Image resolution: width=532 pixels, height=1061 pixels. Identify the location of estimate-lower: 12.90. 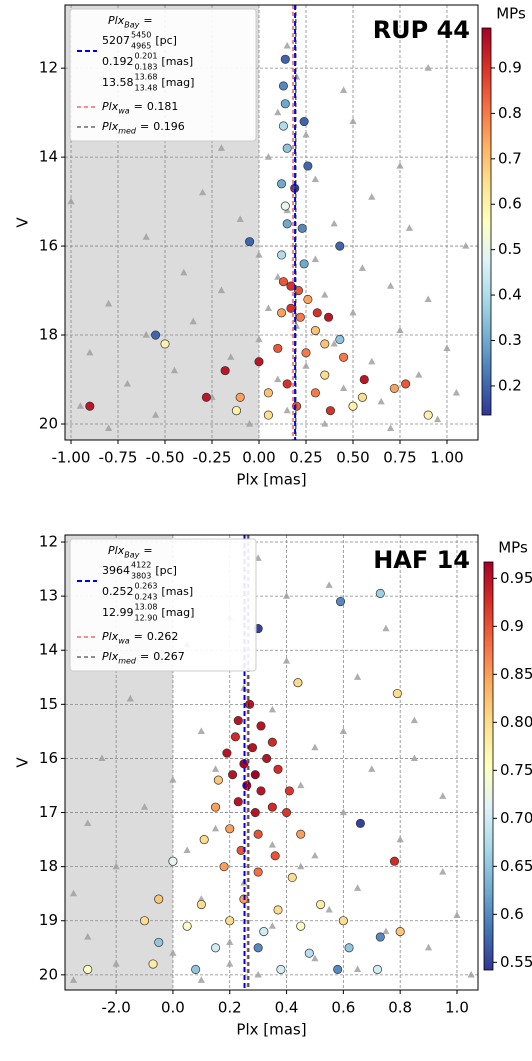
(146, 618).